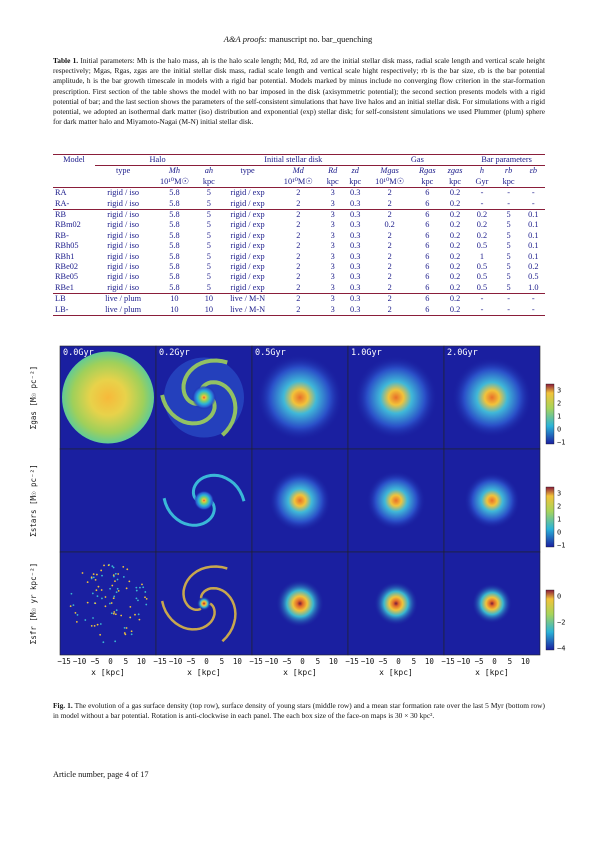  Describe the element at coordinates (74, 171) in the screenshot. I see `column-name-blank` at that location.